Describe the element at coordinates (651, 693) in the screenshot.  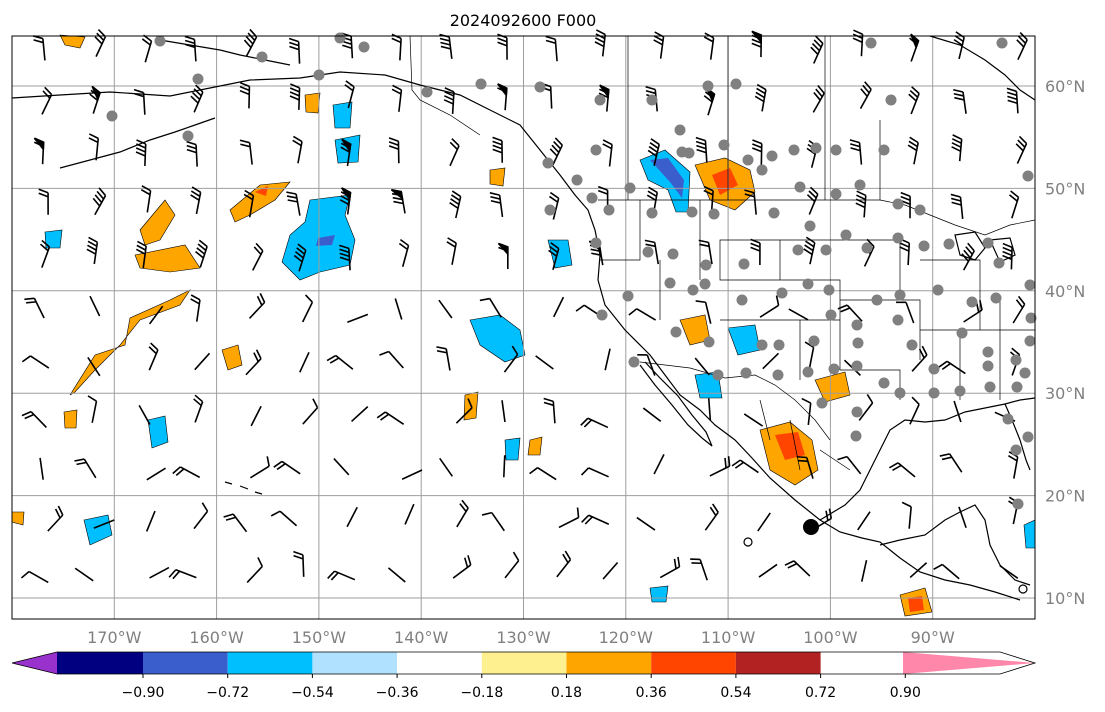
I see `colorbar-tick-label: 0.36` at that location.